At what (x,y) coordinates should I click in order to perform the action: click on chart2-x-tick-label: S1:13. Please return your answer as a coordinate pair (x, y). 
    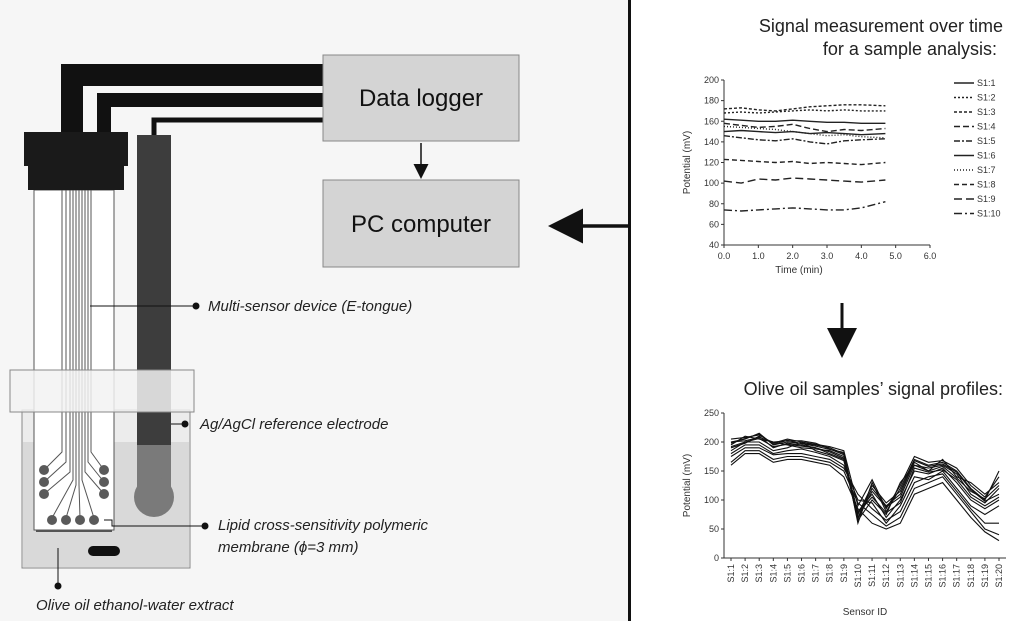
    Looking at the image, I should click on (900, 576).